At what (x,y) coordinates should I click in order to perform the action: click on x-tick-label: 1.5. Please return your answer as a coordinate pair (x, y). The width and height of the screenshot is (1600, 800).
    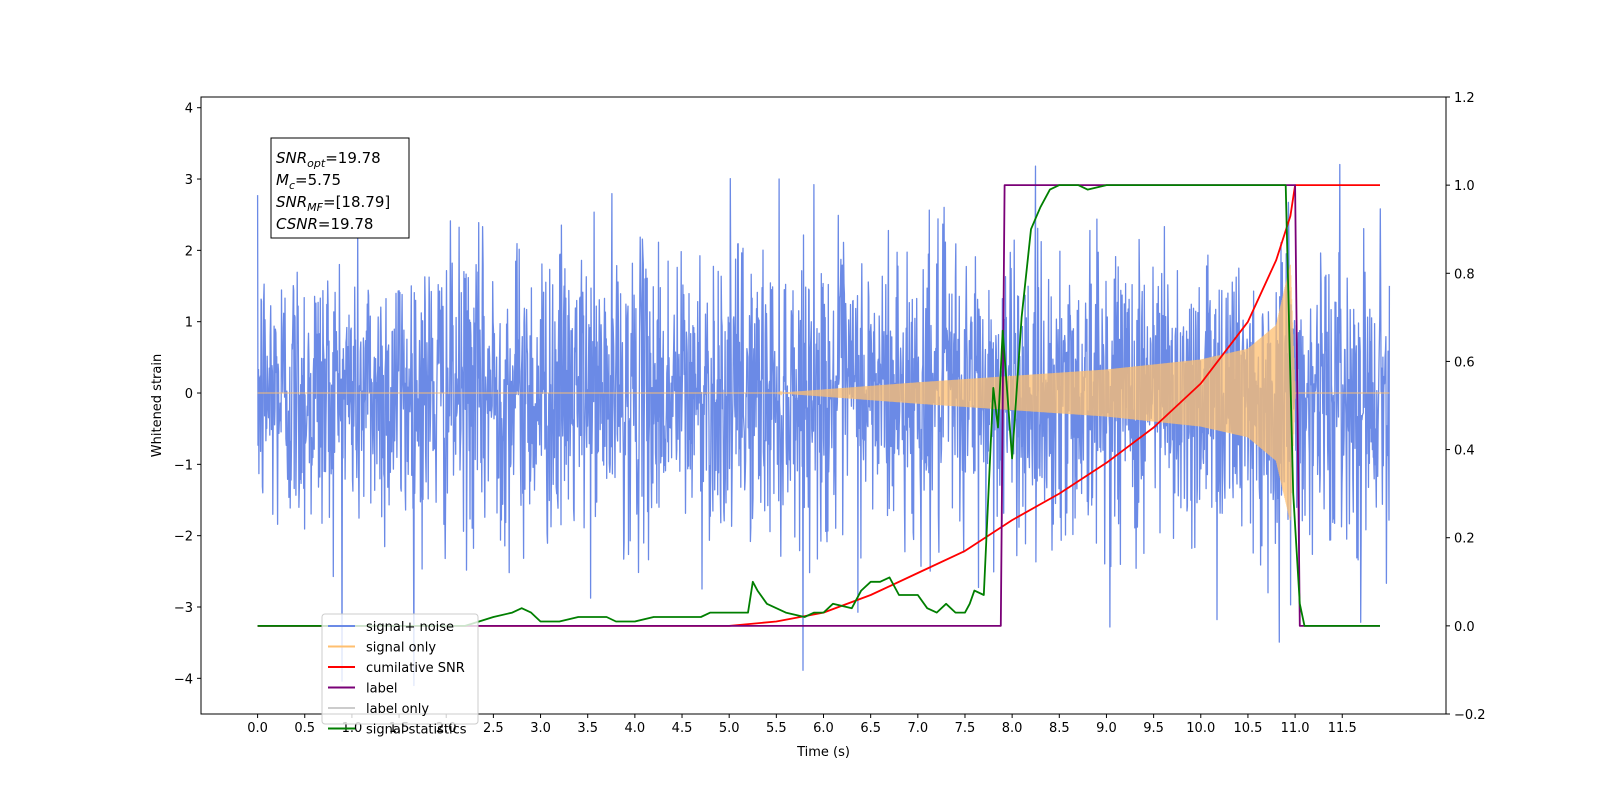
    Looking at the image, I should click on (399, 728).